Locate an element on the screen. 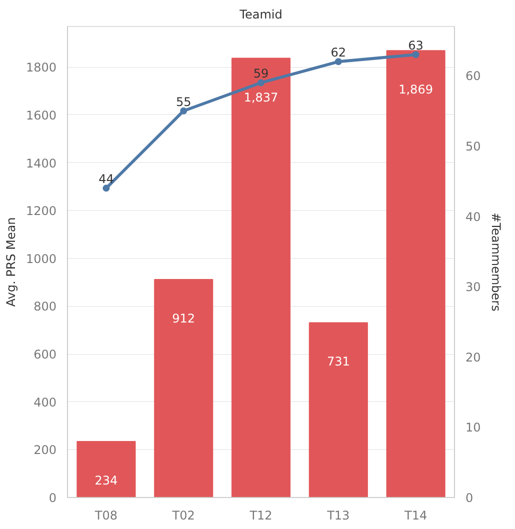  y2-tick-label: 50 is located at coordinates (473, 147).